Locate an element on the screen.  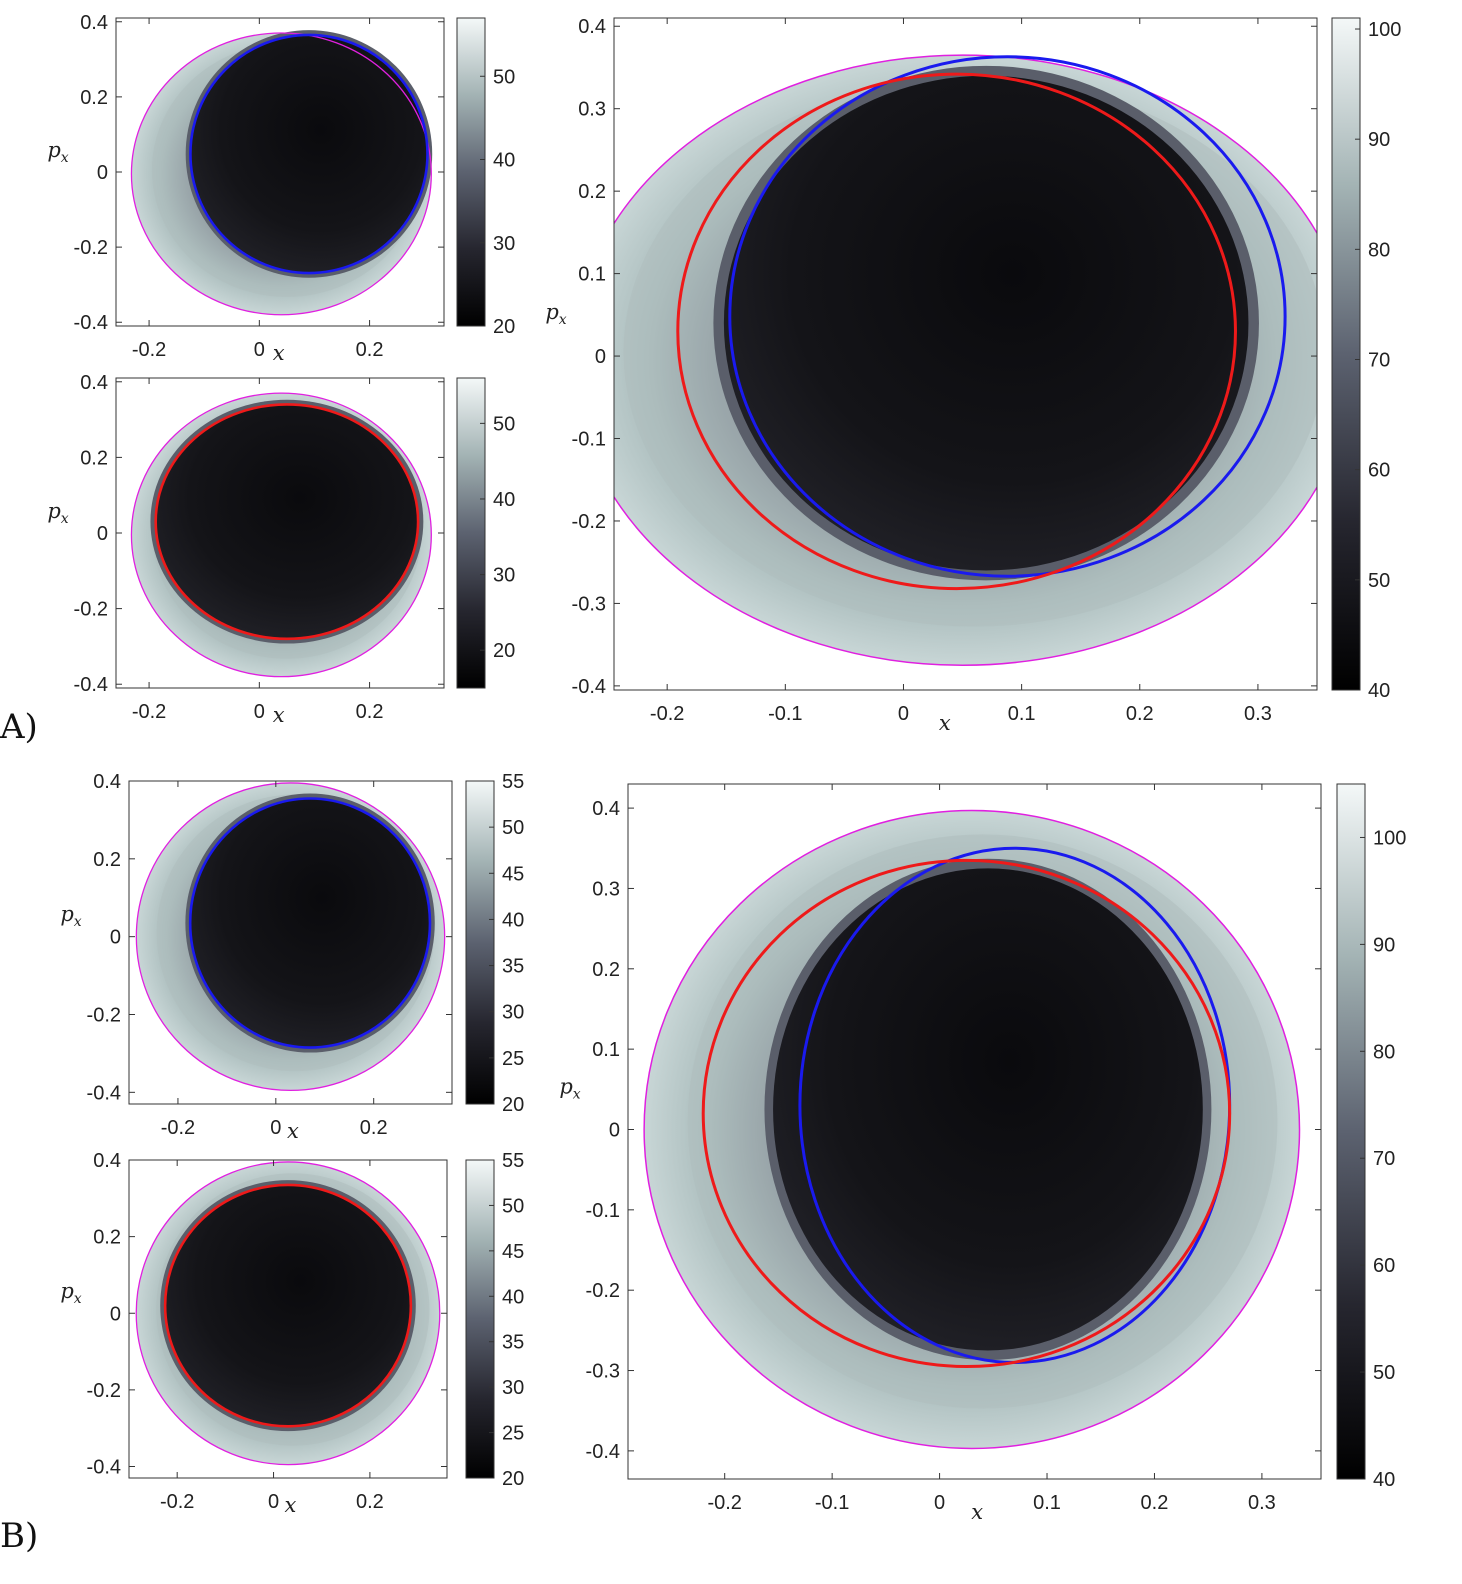
colorbar-tick-label: 90 is located at coordinates (1384, 945).